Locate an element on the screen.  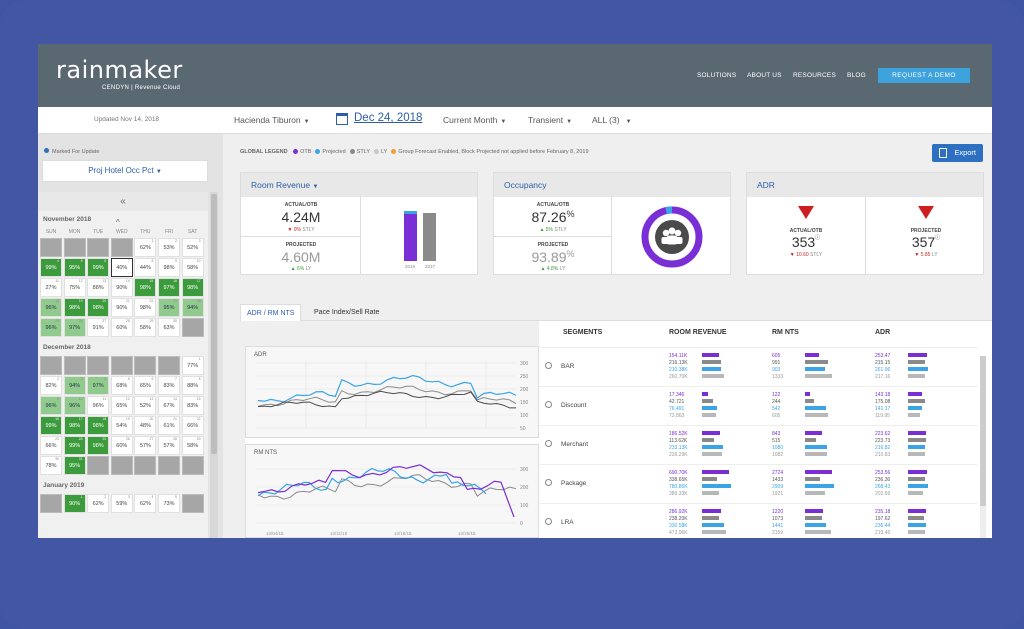
calendar-day-cell: 26 60% is located at coordinates (121, 445).